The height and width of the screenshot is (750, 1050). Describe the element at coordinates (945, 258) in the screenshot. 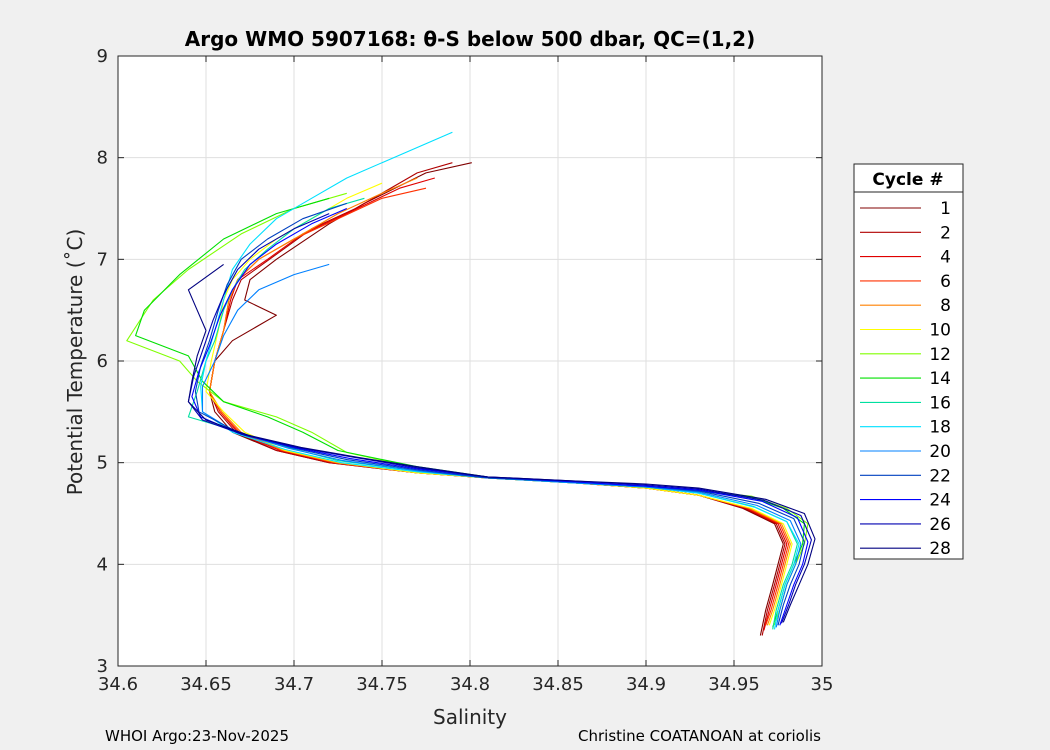

I see `legend-label-4: 4` at that location.